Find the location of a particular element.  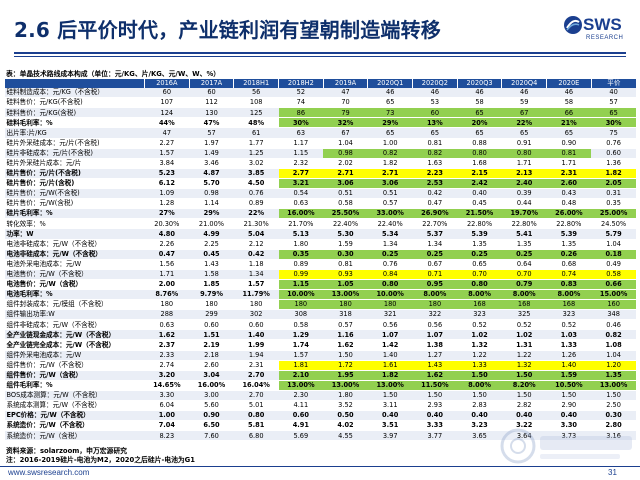

table-cell: 0.98 is located at coordinates (345, 153).